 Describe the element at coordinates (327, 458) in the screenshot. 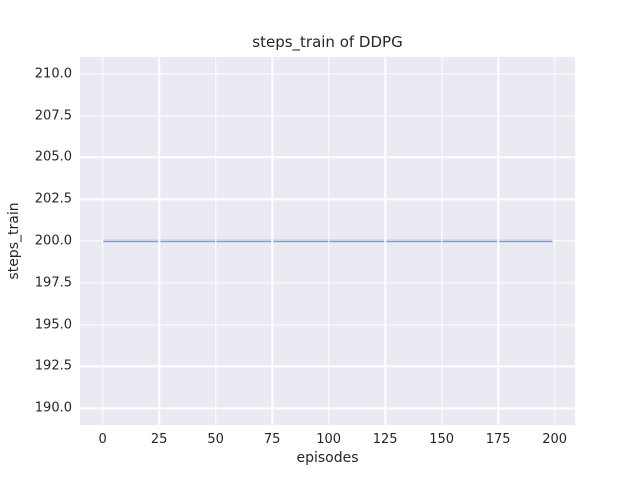

I see `x-axis-label: episodes` at that location.